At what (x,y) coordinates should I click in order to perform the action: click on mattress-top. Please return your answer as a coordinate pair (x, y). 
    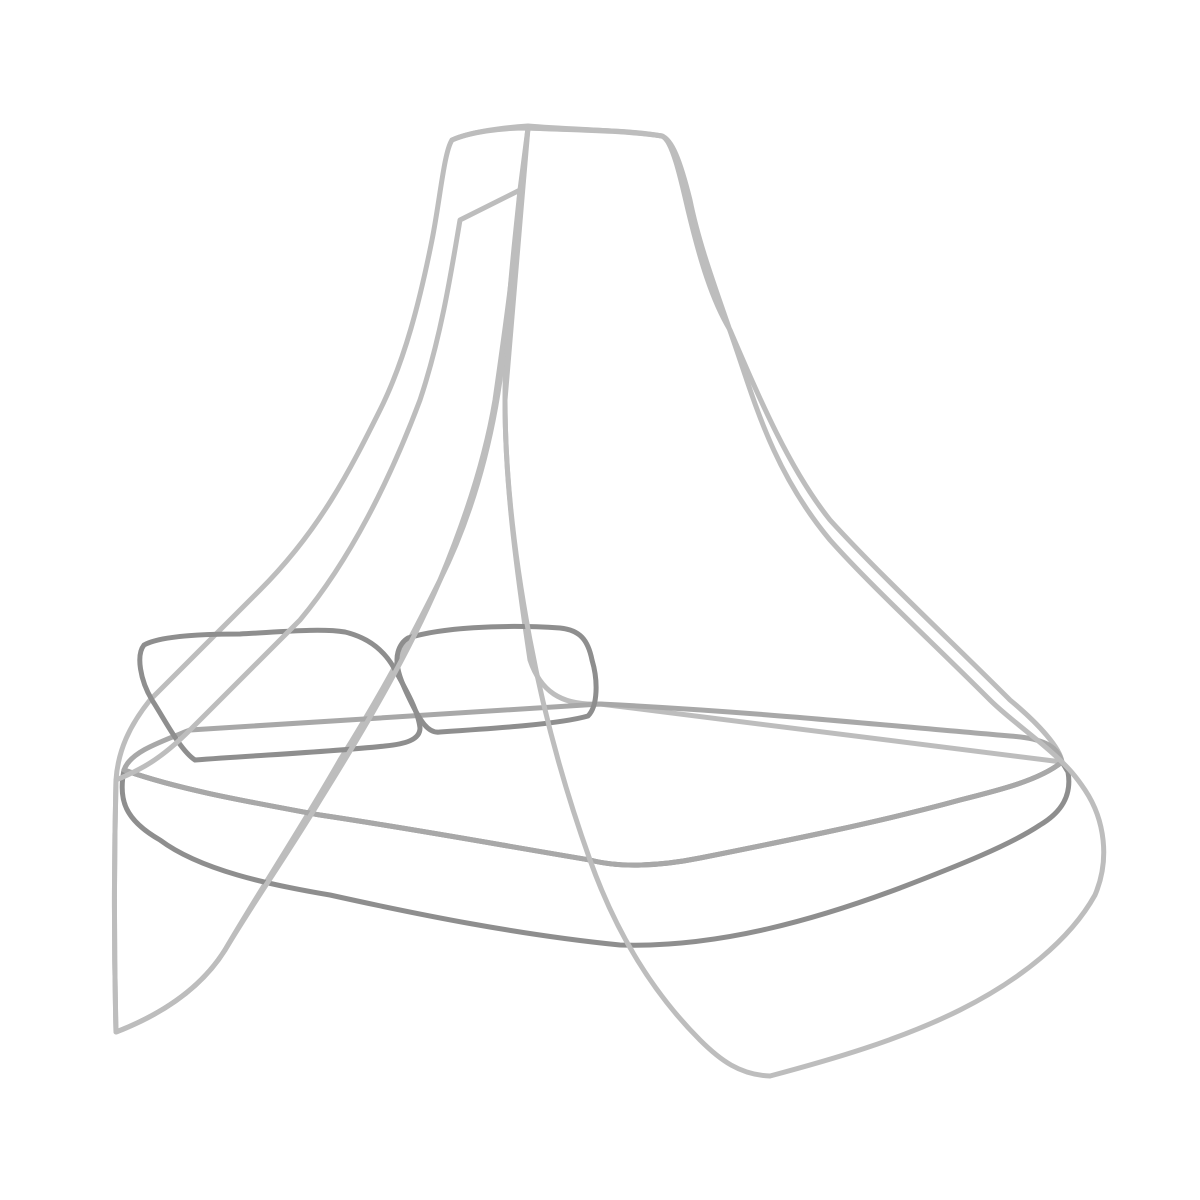
    Looking at the image, I should click on (593, 784).